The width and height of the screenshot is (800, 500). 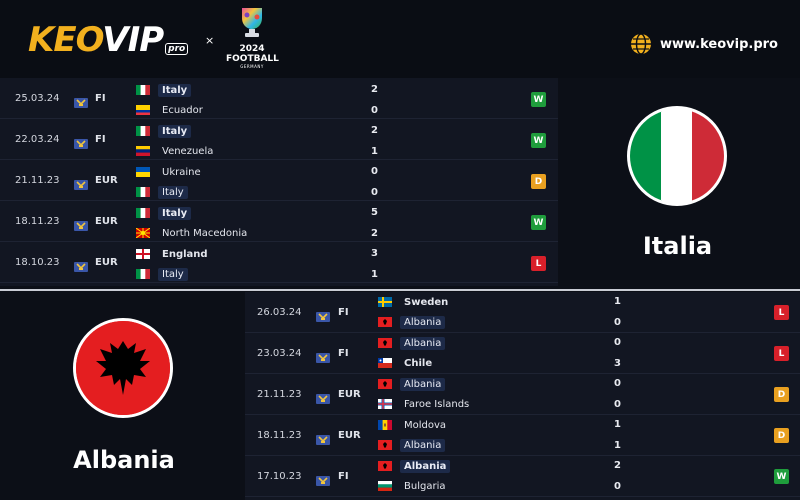 I want to click on away-team: Albania, so click(x=412, y=445).